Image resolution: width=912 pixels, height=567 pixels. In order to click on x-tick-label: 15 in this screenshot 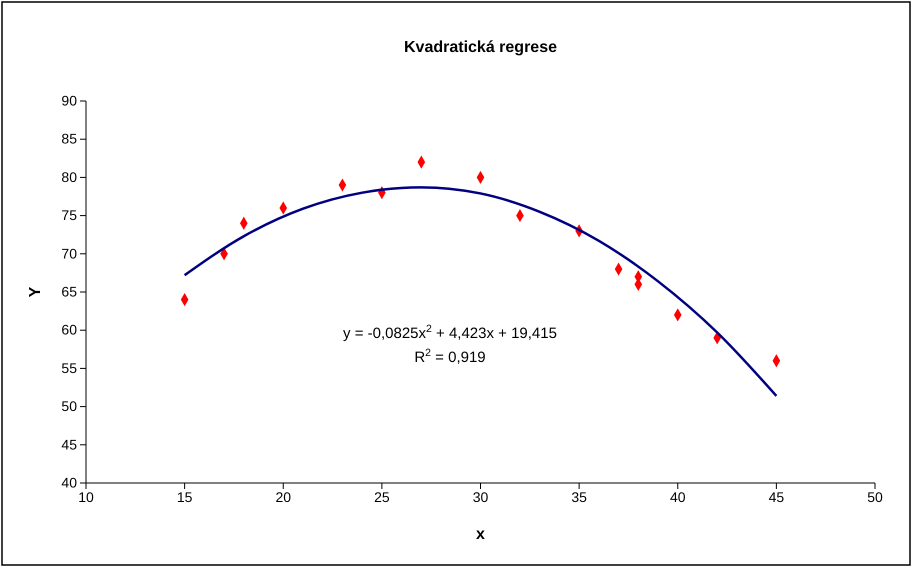, I will do `click(184, 496)`.